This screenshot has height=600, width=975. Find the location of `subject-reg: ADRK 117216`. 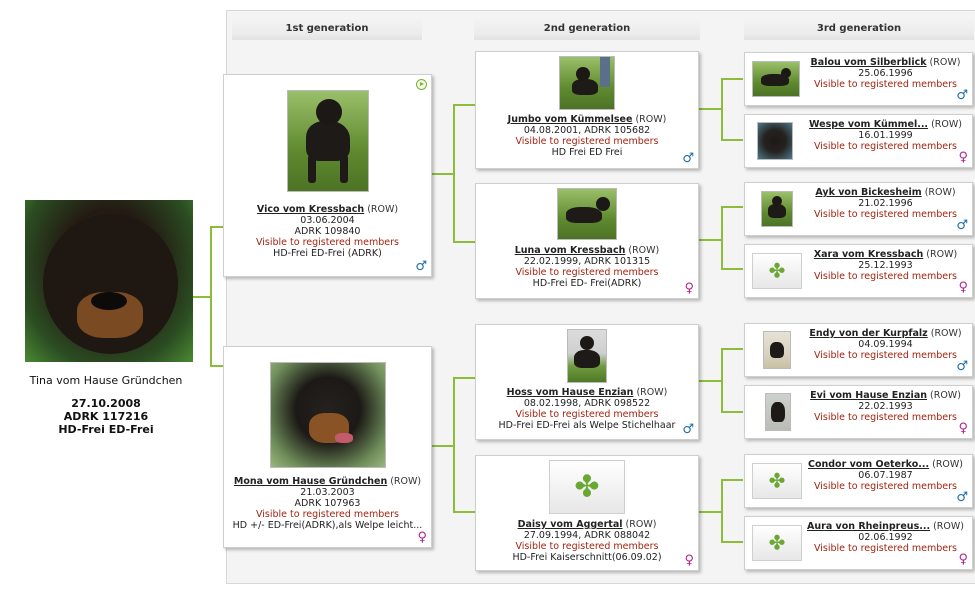

subject-reg: ADRK 117216 is located at coordinates (106, 416).